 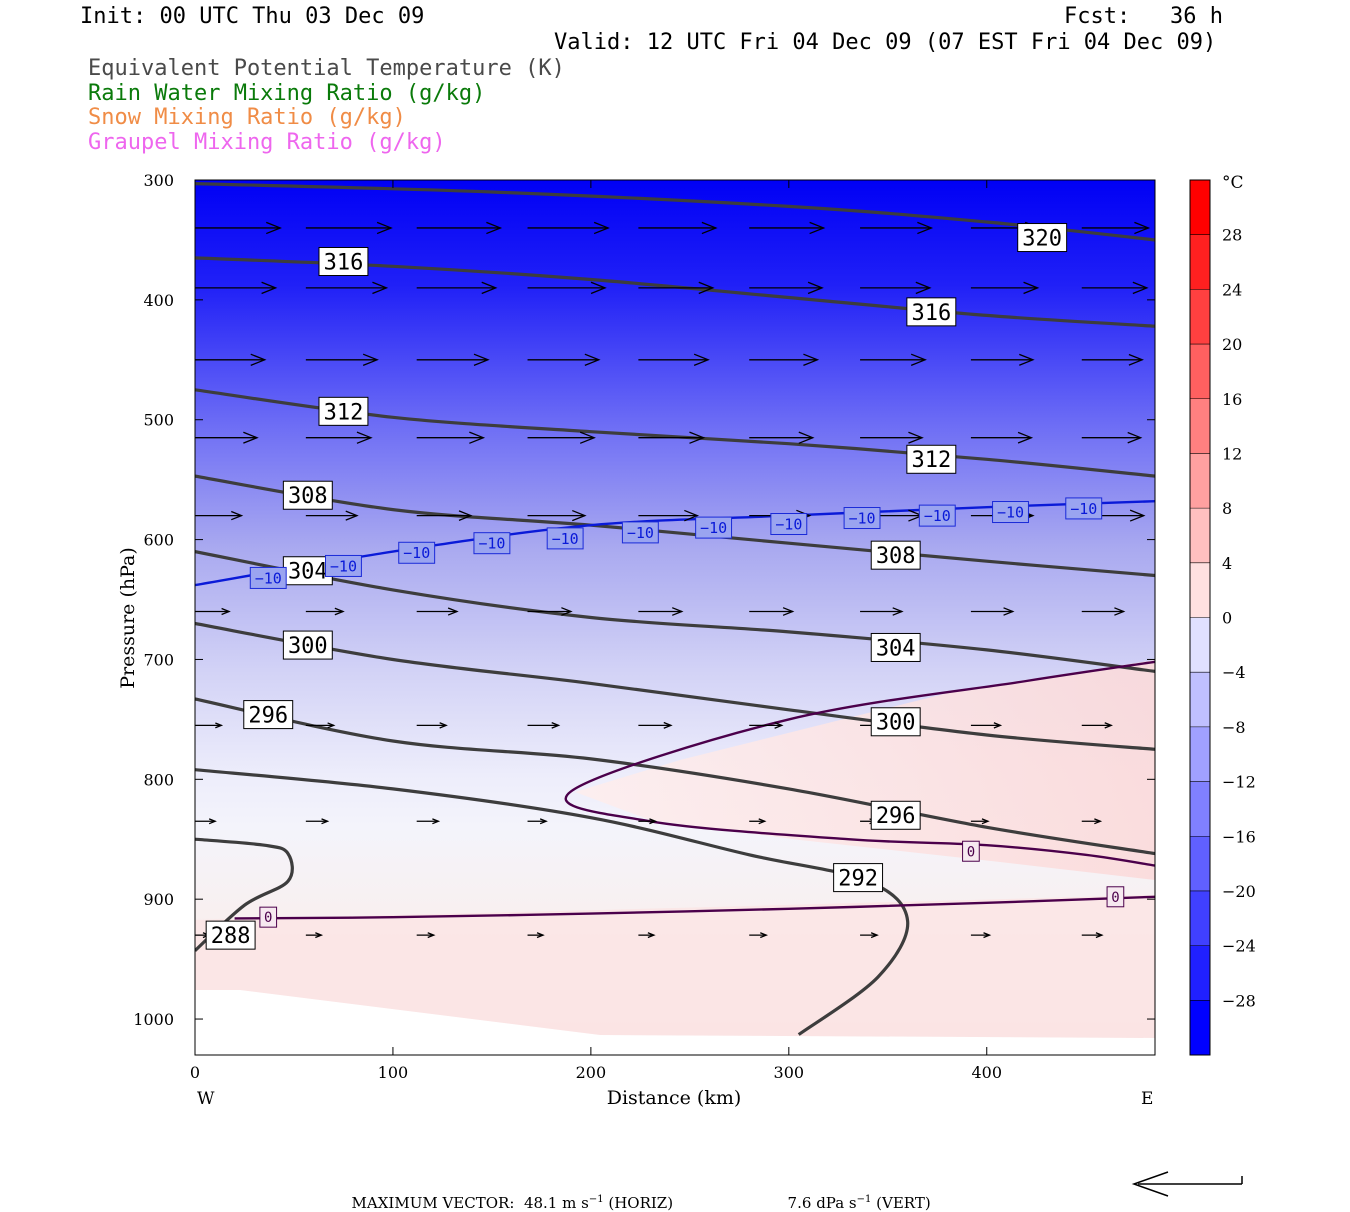 What do you see at coordinates (158, 540) in the screenshot?
I see `y-tick-label: 600` at bounding box center [158, 540].